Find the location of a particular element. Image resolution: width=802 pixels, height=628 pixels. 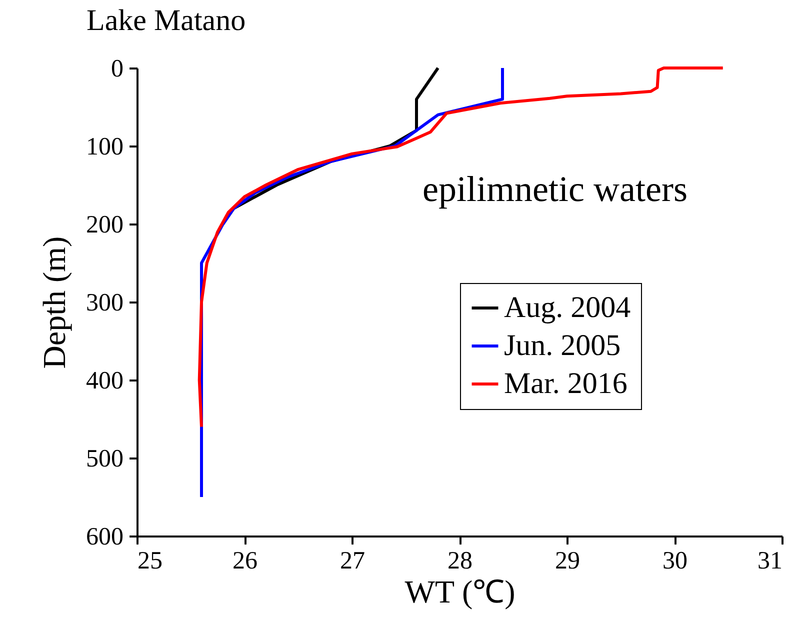

y-tick-label: 400 is located at coordinates (105, 381).